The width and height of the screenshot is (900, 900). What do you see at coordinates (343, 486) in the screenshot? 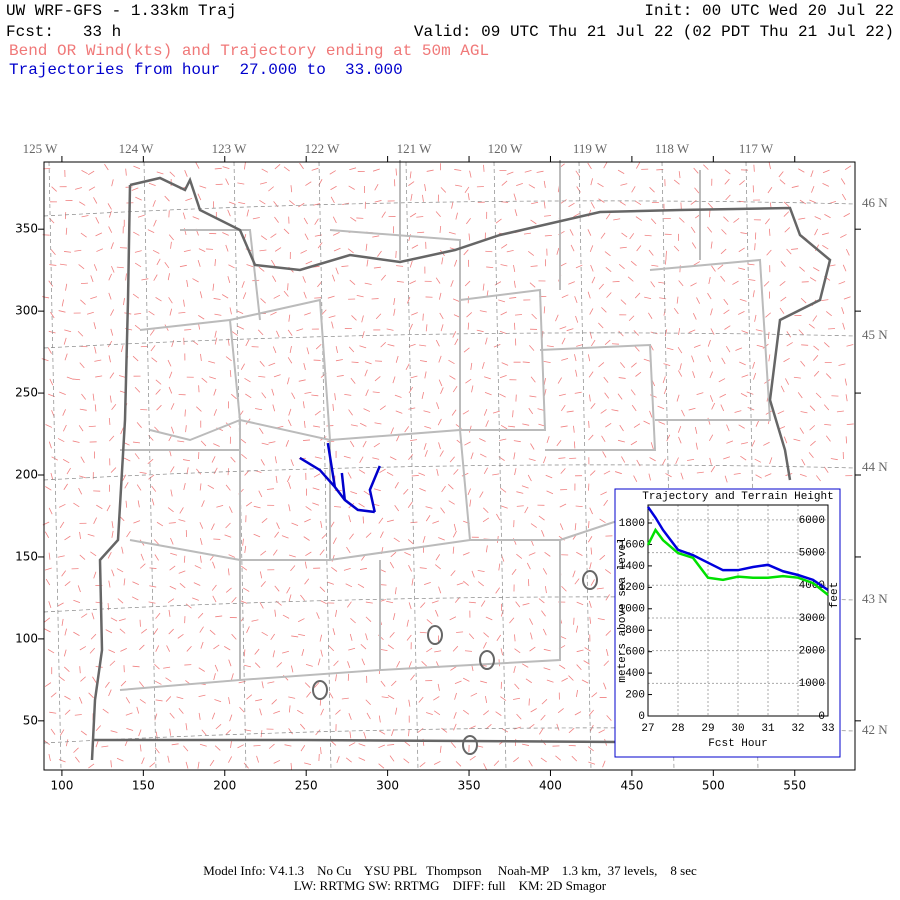
I see `trajectory` at bounding box center [343, 486].